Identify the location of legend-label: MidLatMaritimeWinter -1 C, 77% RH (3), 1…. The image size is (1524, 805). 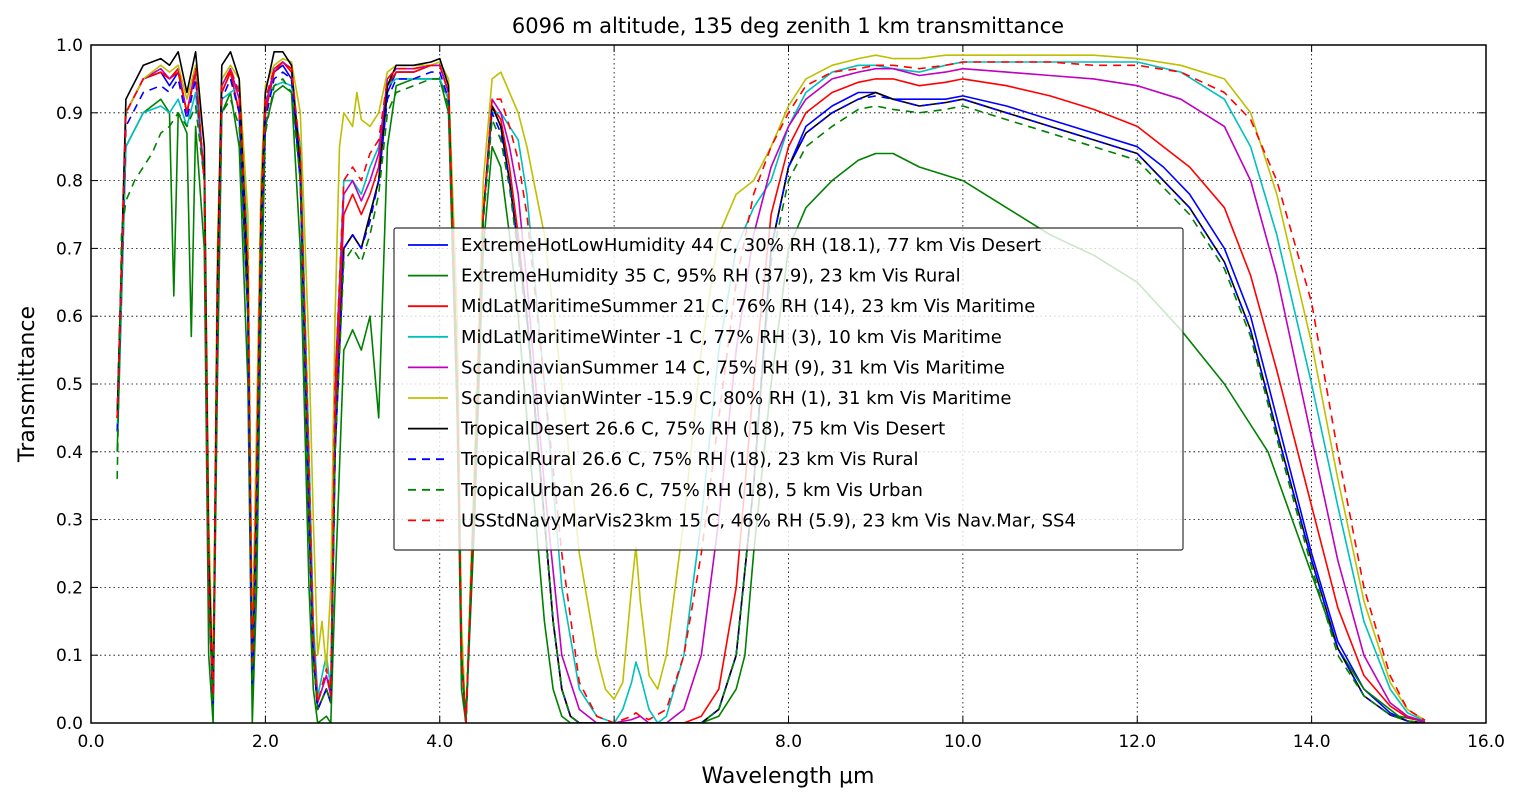
(731, 337).